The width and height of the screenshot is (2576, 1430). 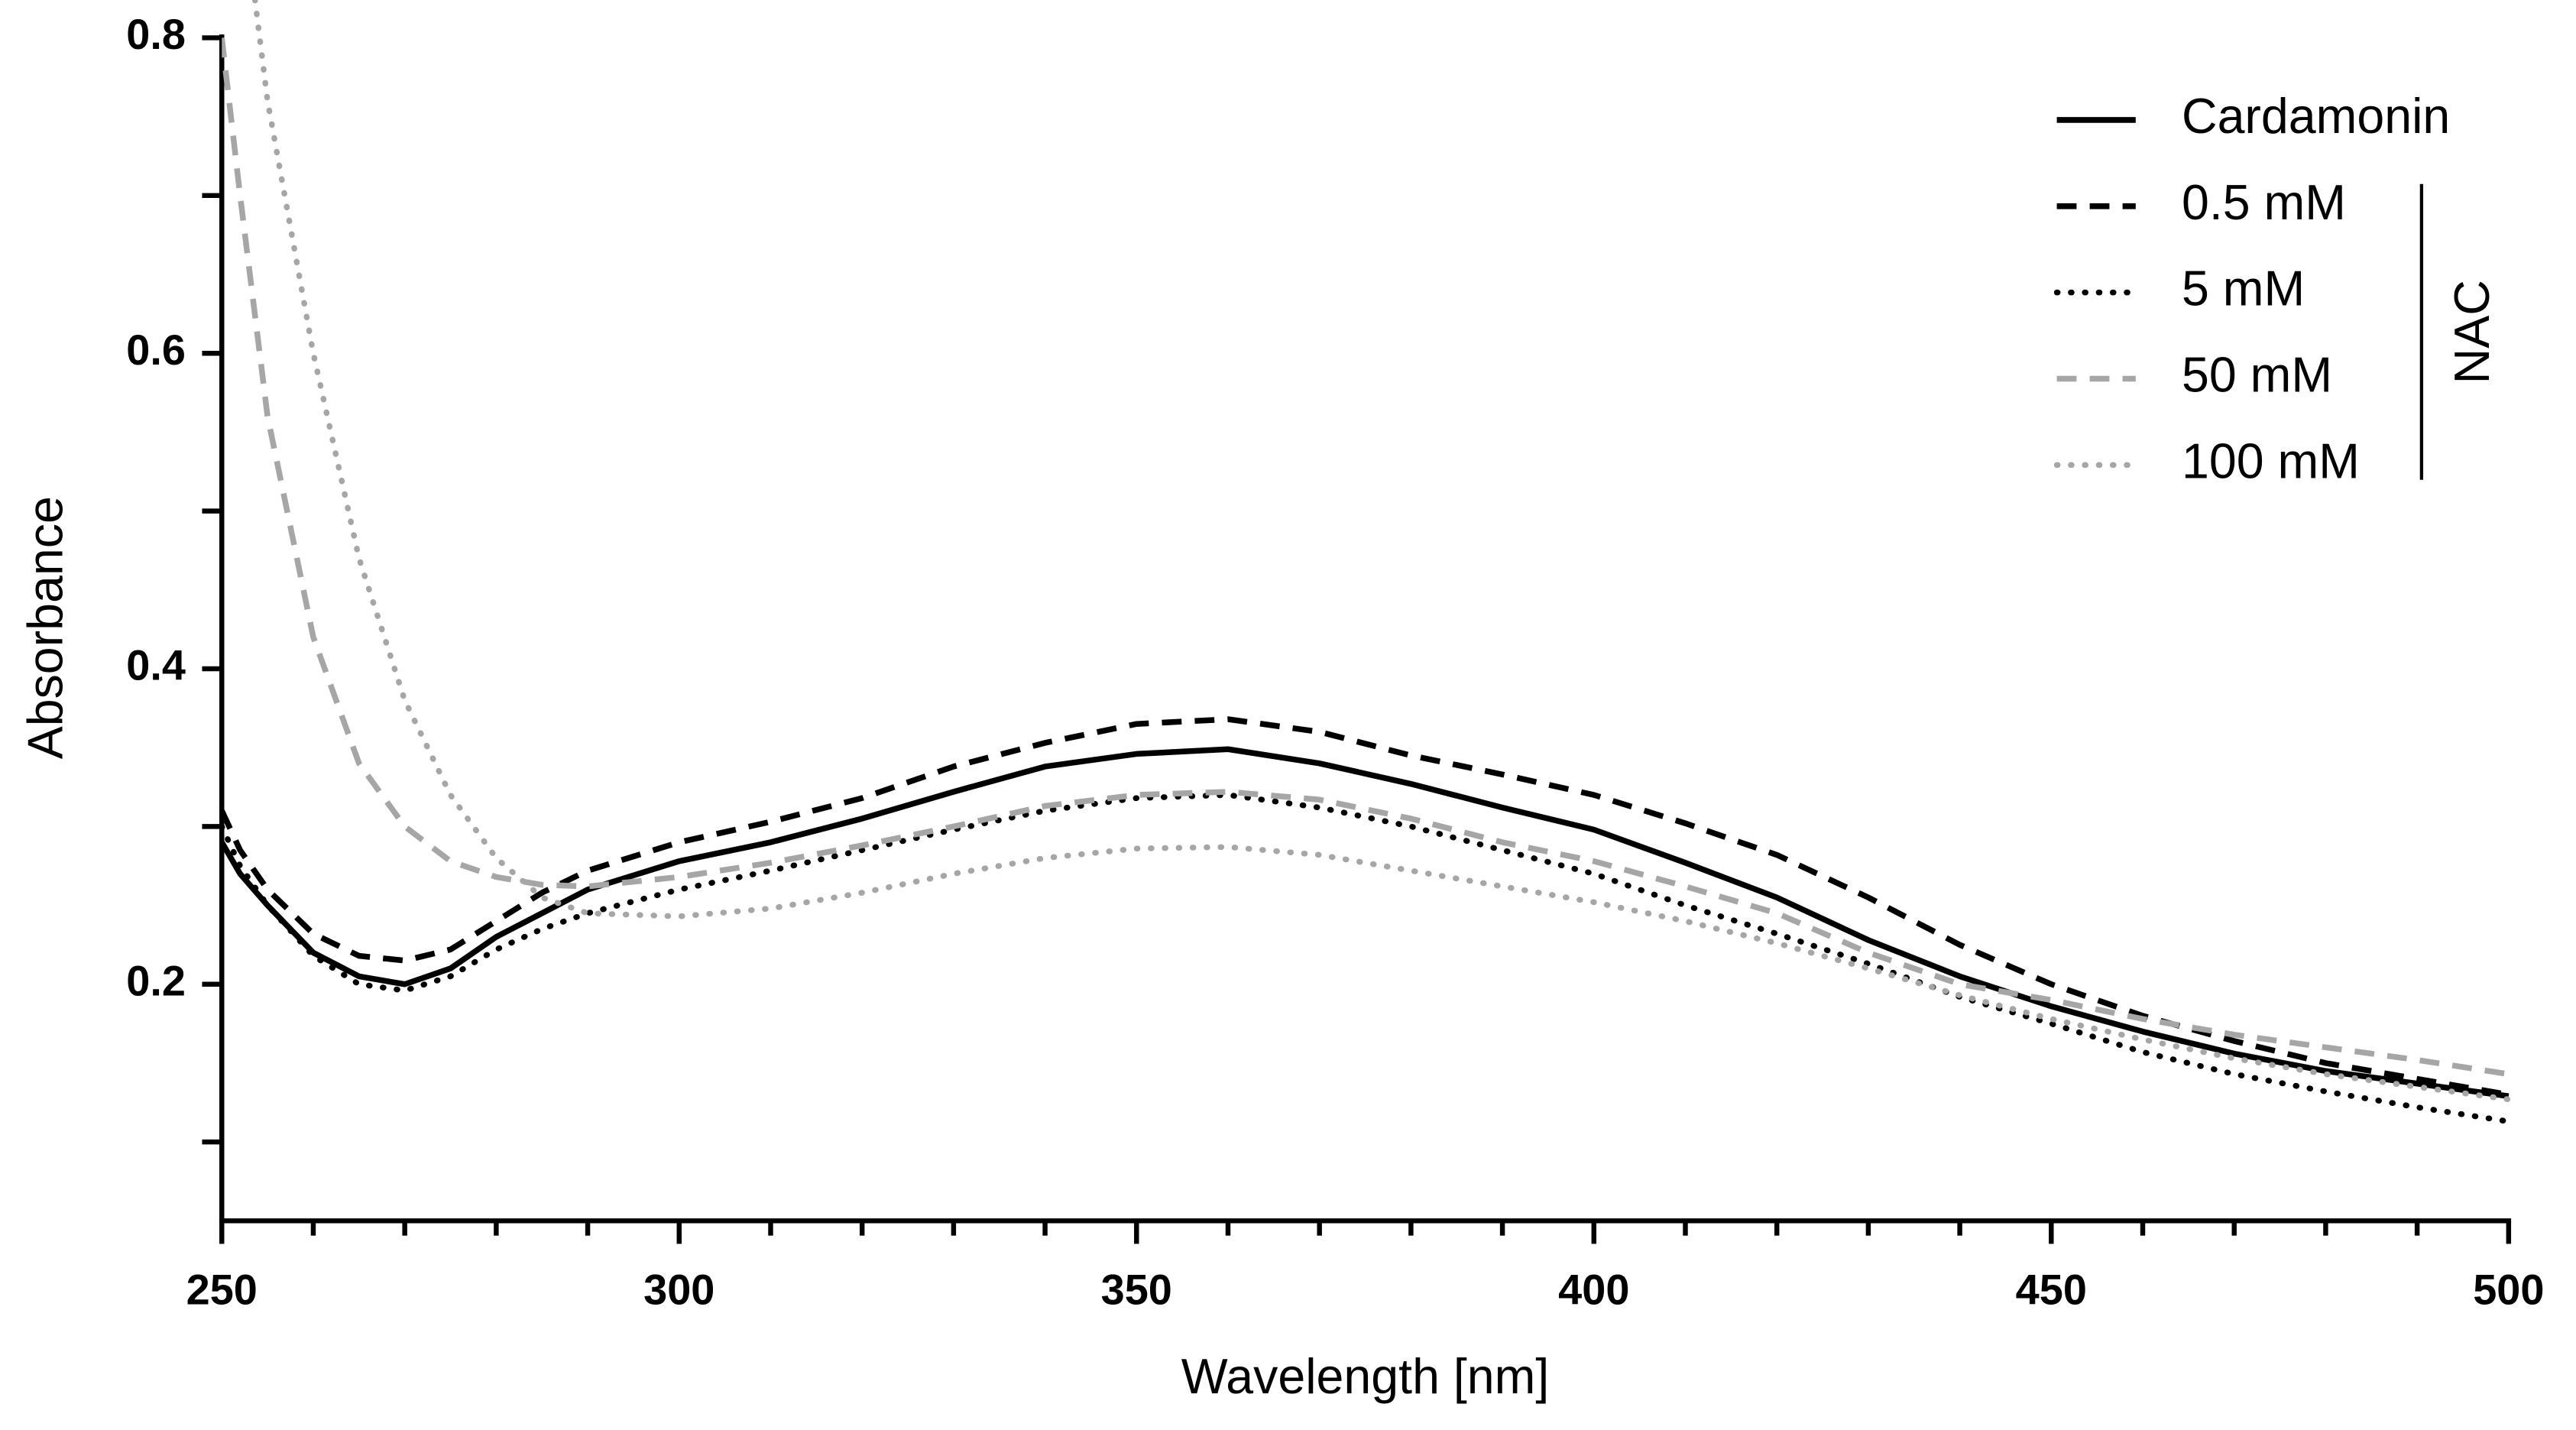 What do you see at coordinates (1136, 1290) in the screenshot?
I see `x-tick-label: 350` at bounding box center [1136, 1290].